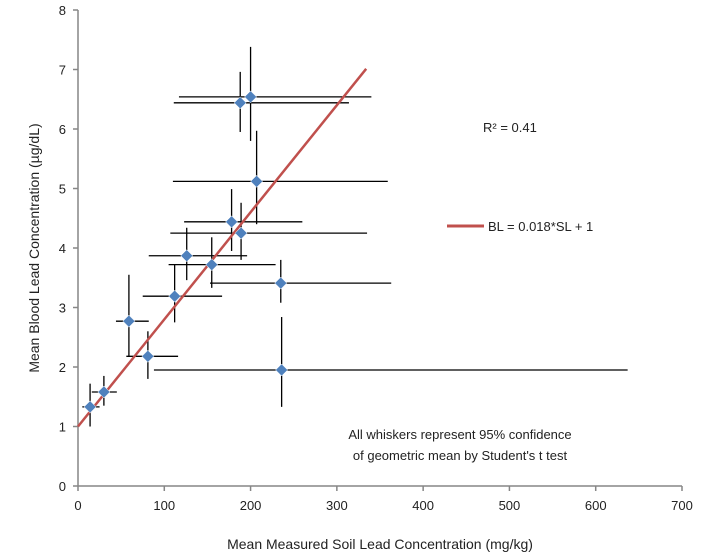 The image size is (713, 560). I want to click on y-tick-label: 4, so click(62, 248).